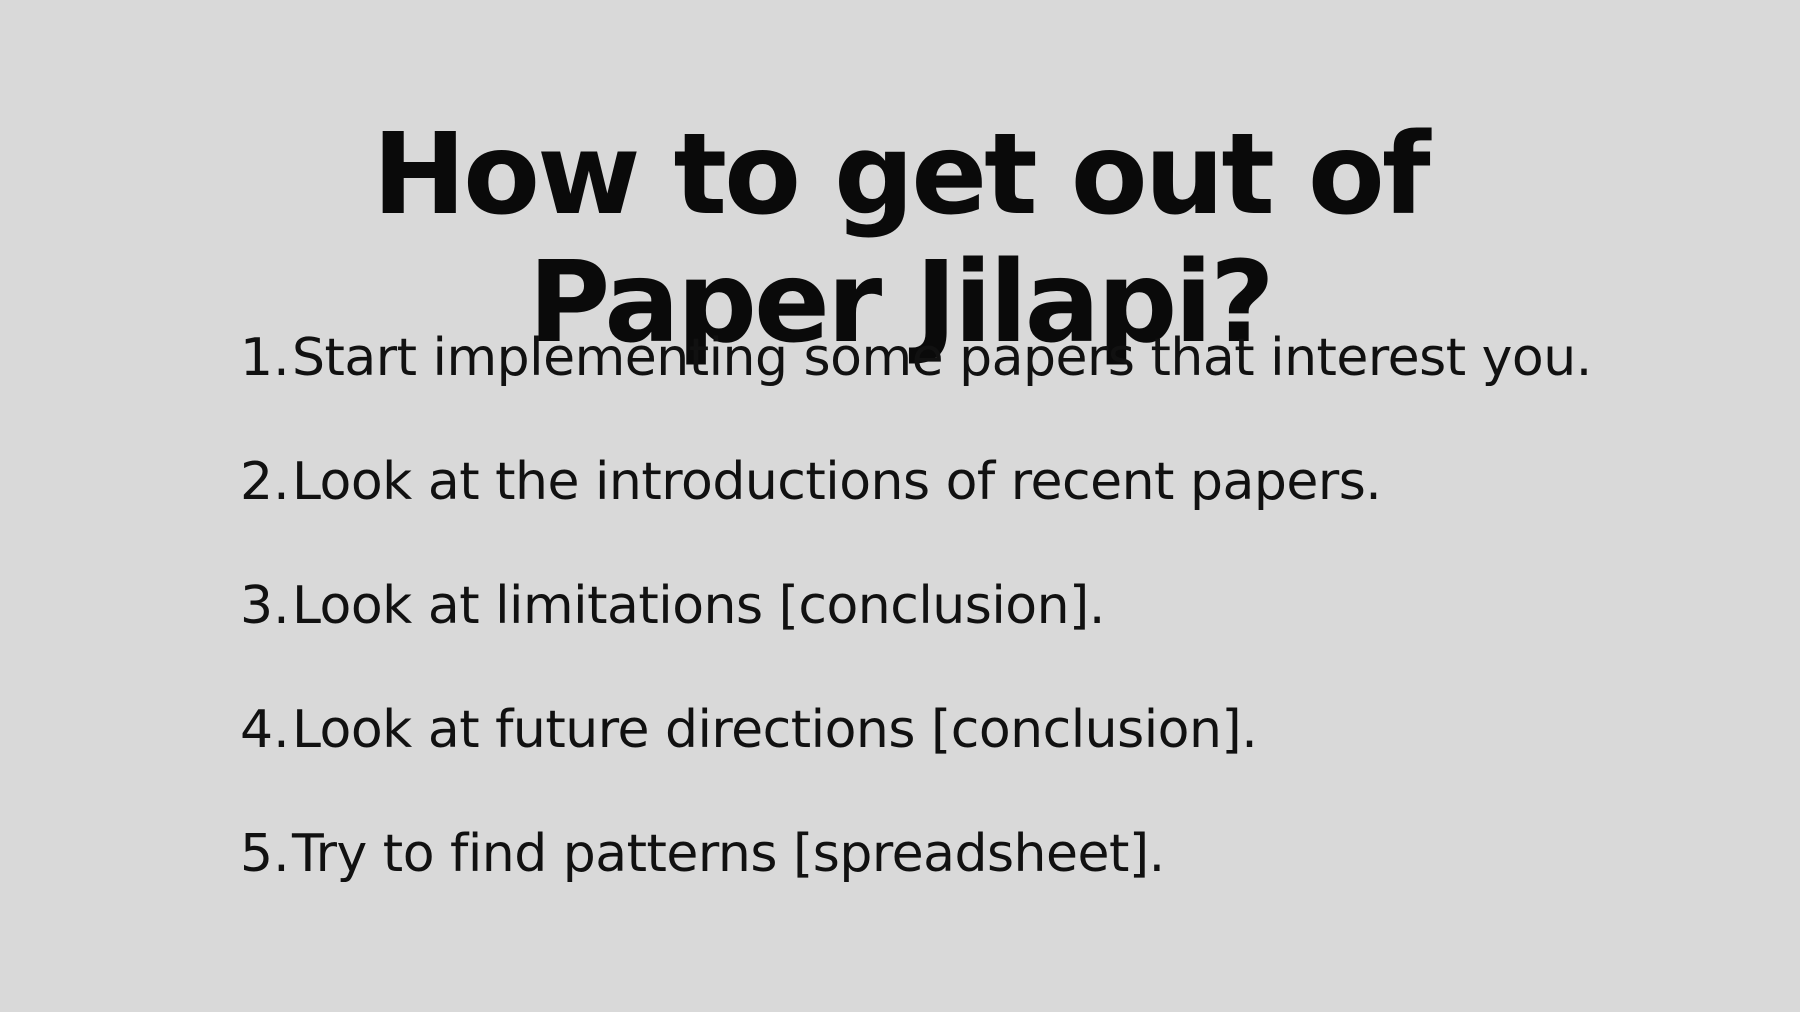 This screenshot has width=1800, height=1012. What do you see at coordinates (265, 606) in the screenshot?
I see `list-item-number: 3.` at bounding box center [265, 606].